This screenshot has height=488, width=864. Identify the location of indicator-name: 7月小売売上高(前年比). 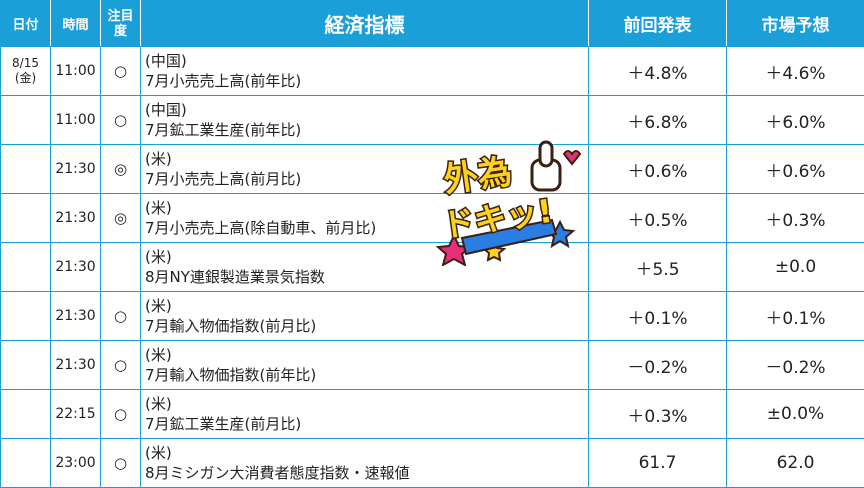
(366, 81).